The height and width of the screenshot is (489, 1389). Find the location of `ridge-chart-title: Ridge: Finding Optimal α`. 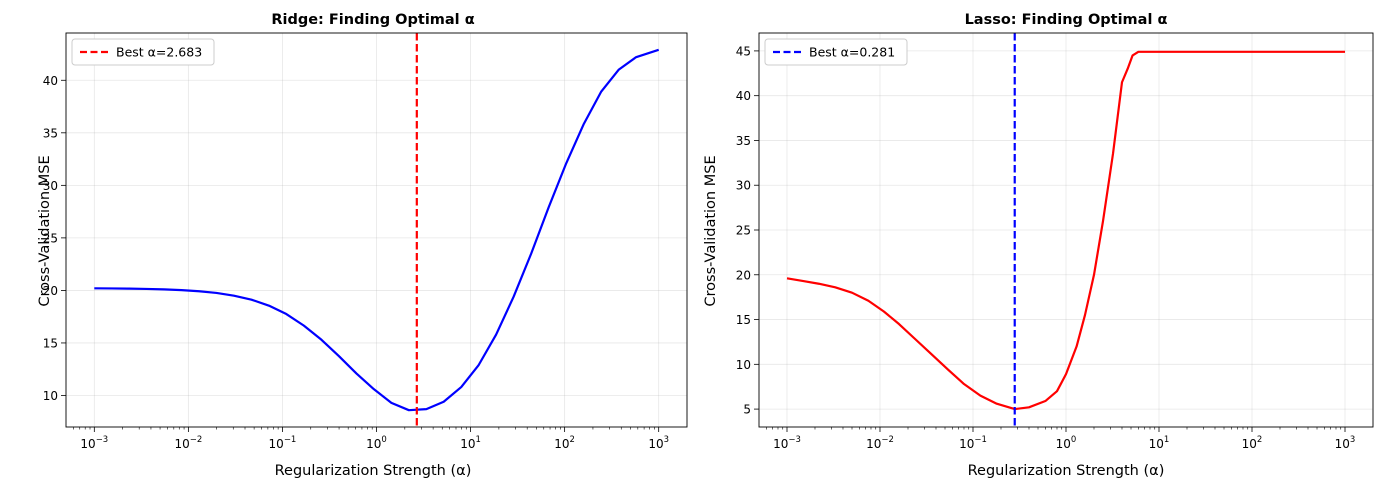

ridge-chart-title: Ridge: Finding Optimal α is located at coordinates (372, 20).